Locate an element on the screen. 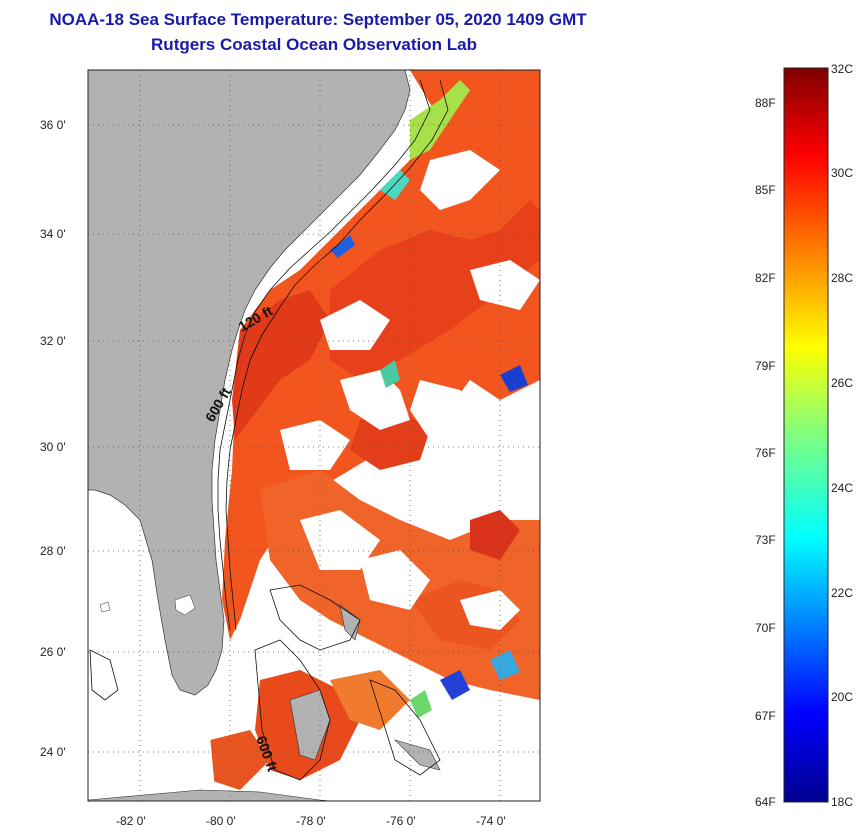 The width and height of the screenshot is (865, 832). lon-tick: -74 0' is located at coordinates (491, 821).